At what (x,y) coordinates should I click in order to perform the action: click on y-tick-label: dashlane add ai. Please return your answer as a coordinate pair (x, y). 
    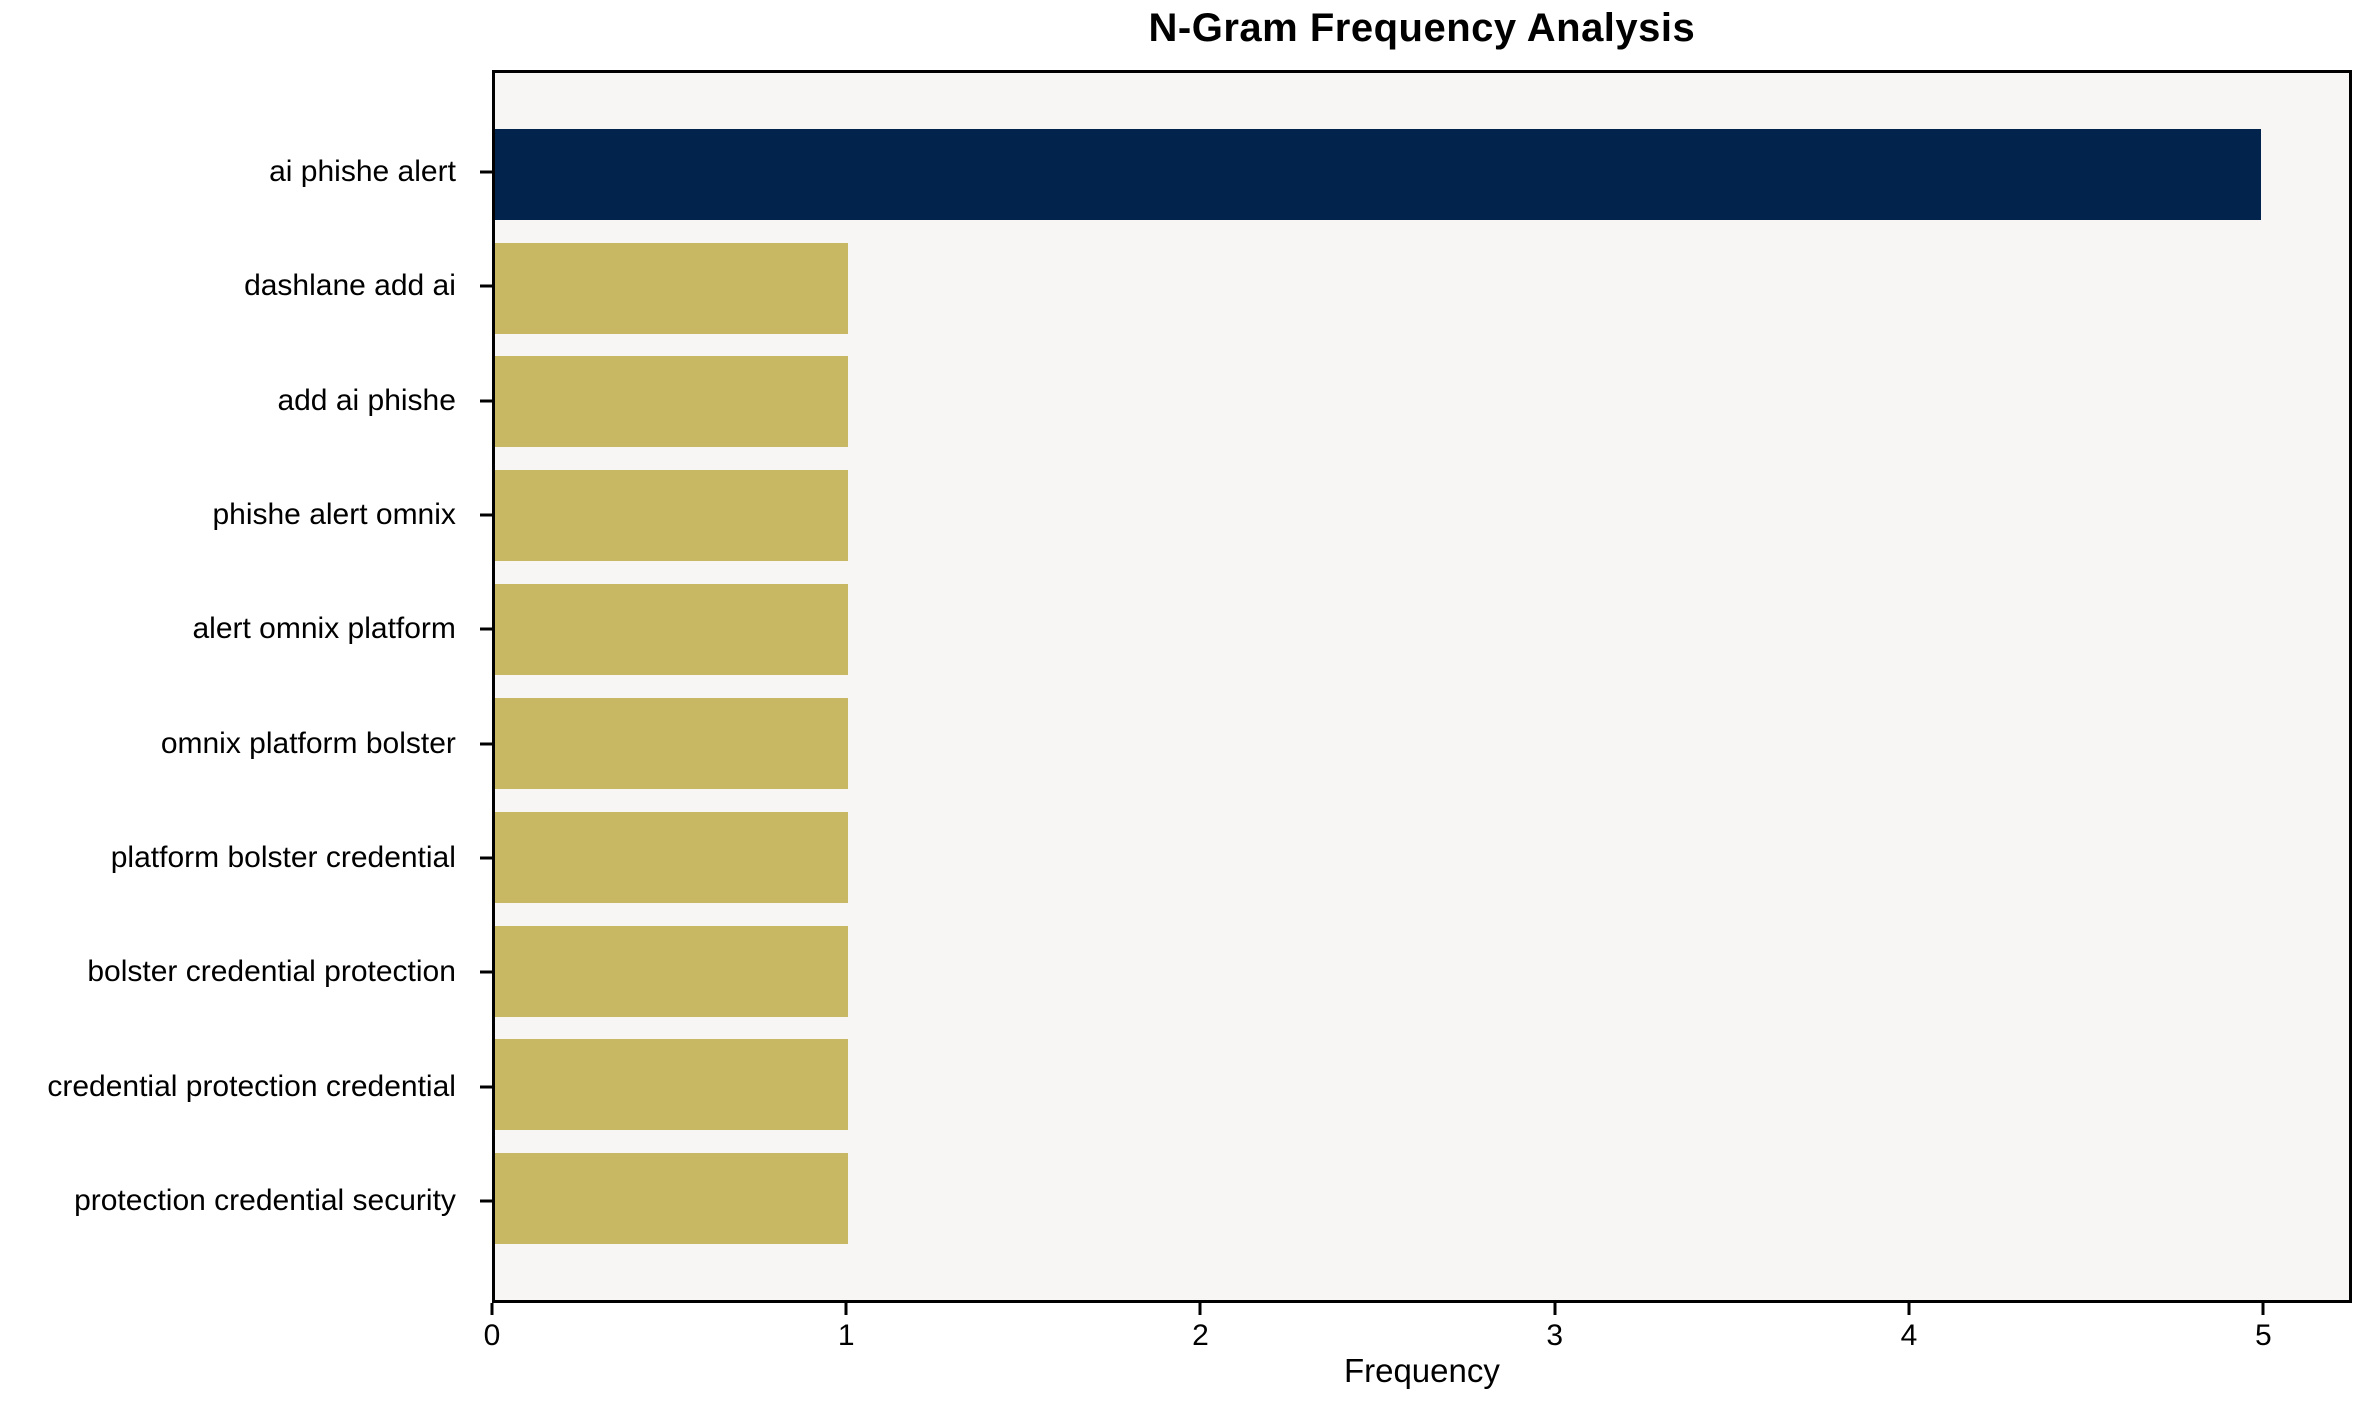
    Looking at the image, I should click on (350, 286).